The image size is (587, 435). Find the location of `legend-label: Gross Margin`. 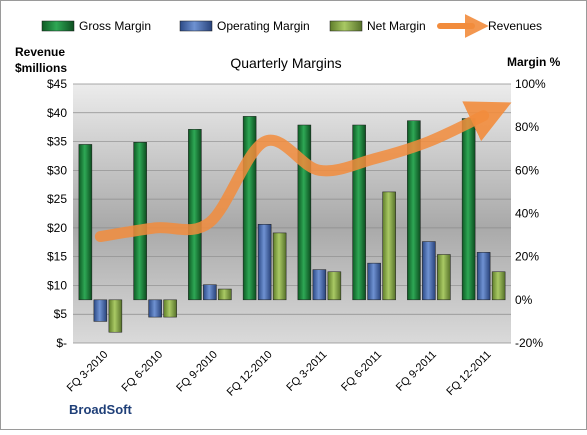

legend-label: Gross Margin is located at coordinates (115, 26).